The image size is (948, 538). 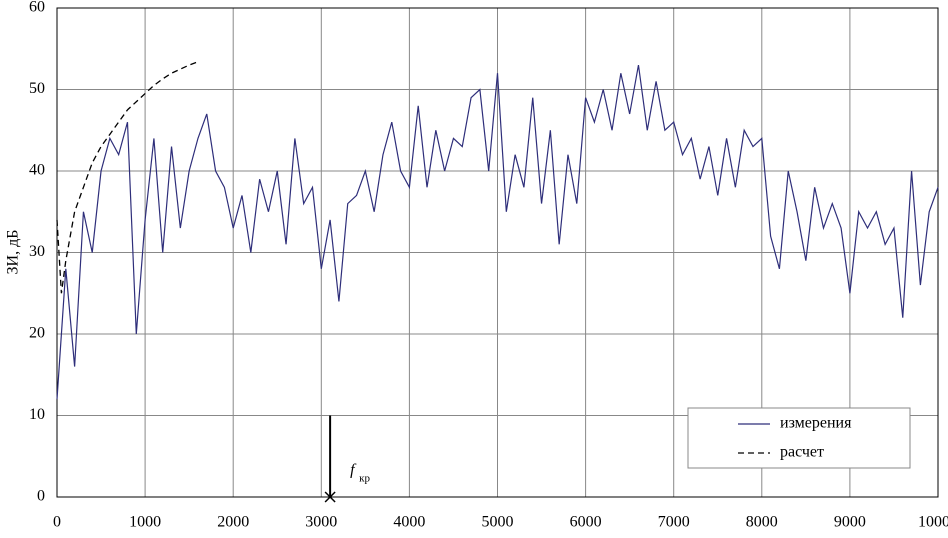 I want to click on x-tick-label: 3000, so click(x=321, y=522).